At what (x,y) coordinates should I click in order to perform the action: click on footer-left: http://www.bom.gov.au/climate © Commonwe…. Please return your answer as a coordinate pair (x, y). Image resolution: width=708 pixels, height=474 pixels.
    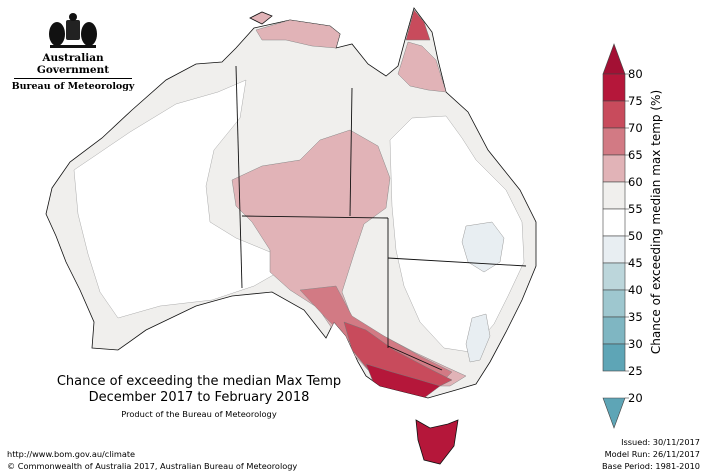
    Looking at the image, I should click on (152, 460).